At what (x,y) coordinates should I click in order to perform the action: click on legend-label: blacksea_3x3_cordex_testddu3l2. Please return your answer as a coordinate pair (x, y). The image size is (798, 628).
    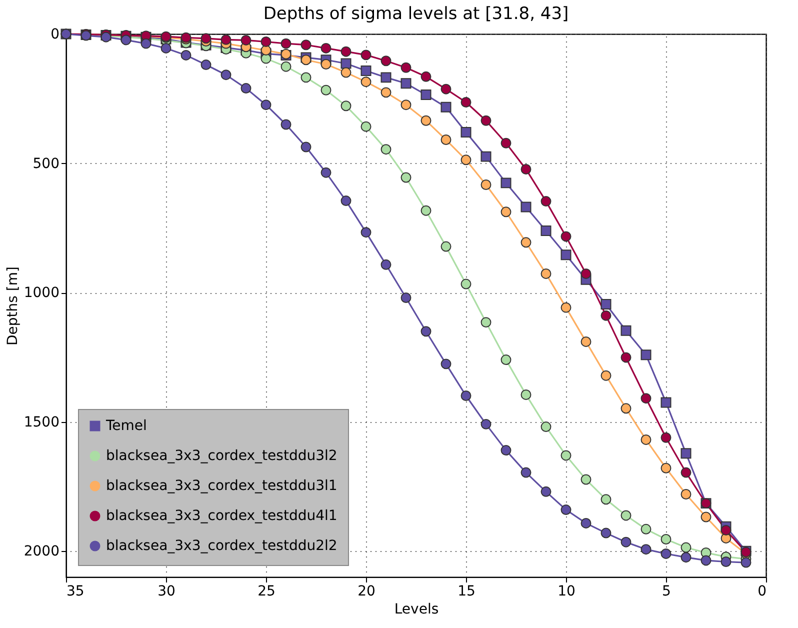
    Looking at the image, I should click on (222, 456).